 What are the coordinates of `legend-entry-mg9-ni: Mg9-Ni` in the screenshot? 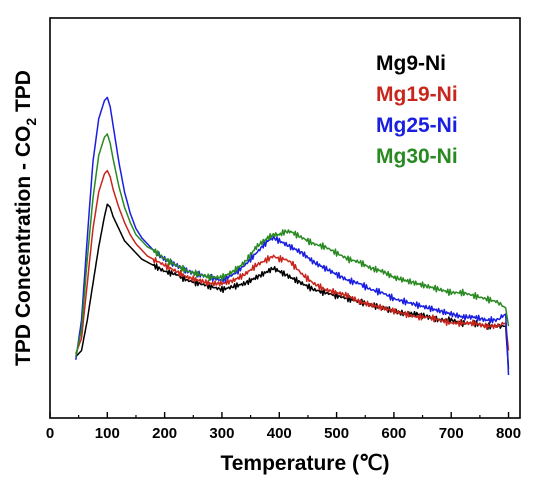 It's located at (411, 63).